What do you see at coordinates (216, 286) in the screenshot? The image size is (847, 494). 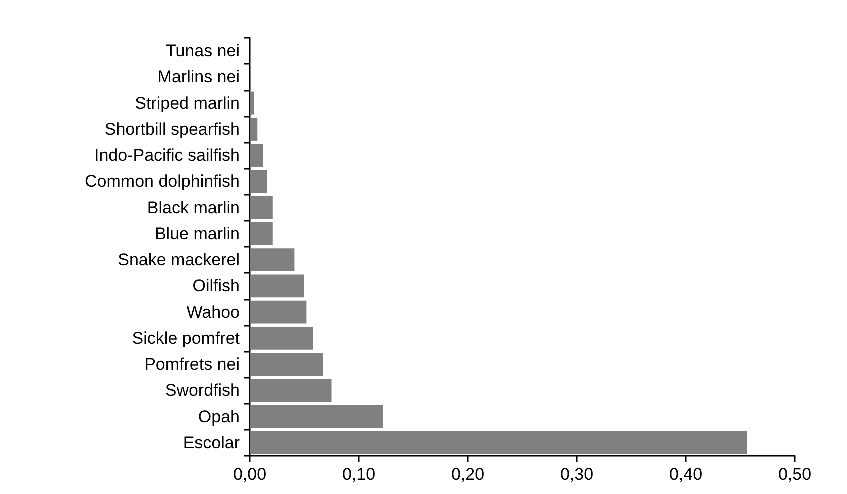 I see `y-tick-label: Oilfish` at bounding box center [216, 286].